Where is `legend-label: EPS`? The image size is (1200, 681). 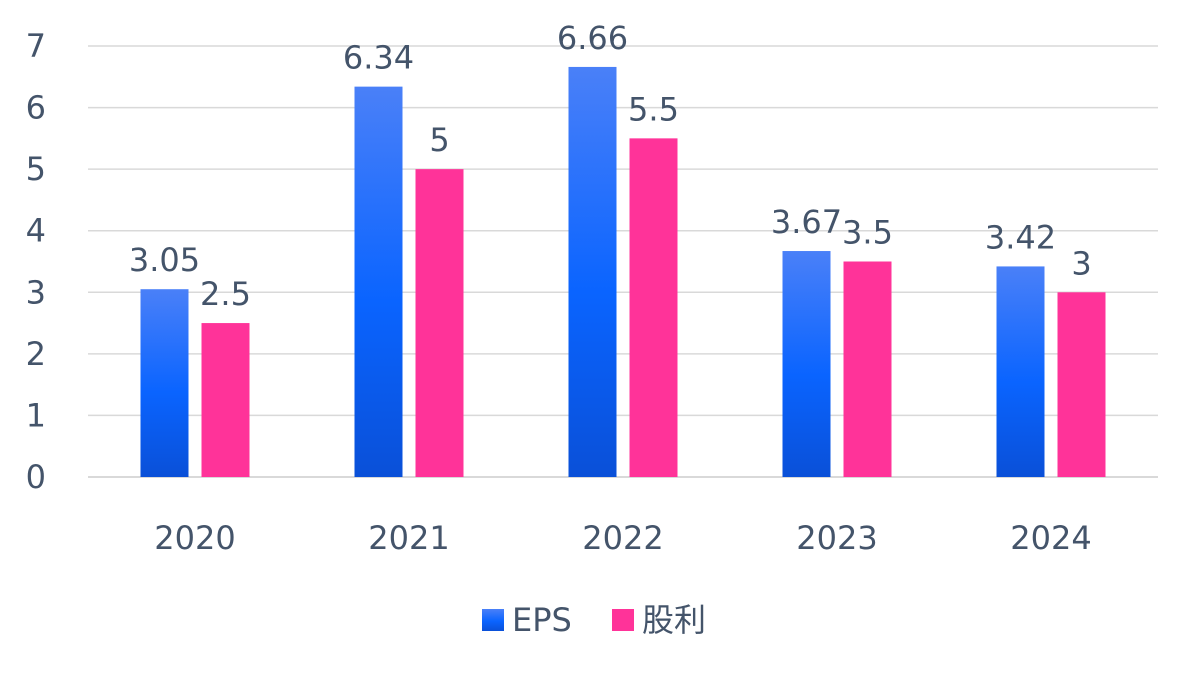 legend-label: EPS is located at coordinates (542, 620).